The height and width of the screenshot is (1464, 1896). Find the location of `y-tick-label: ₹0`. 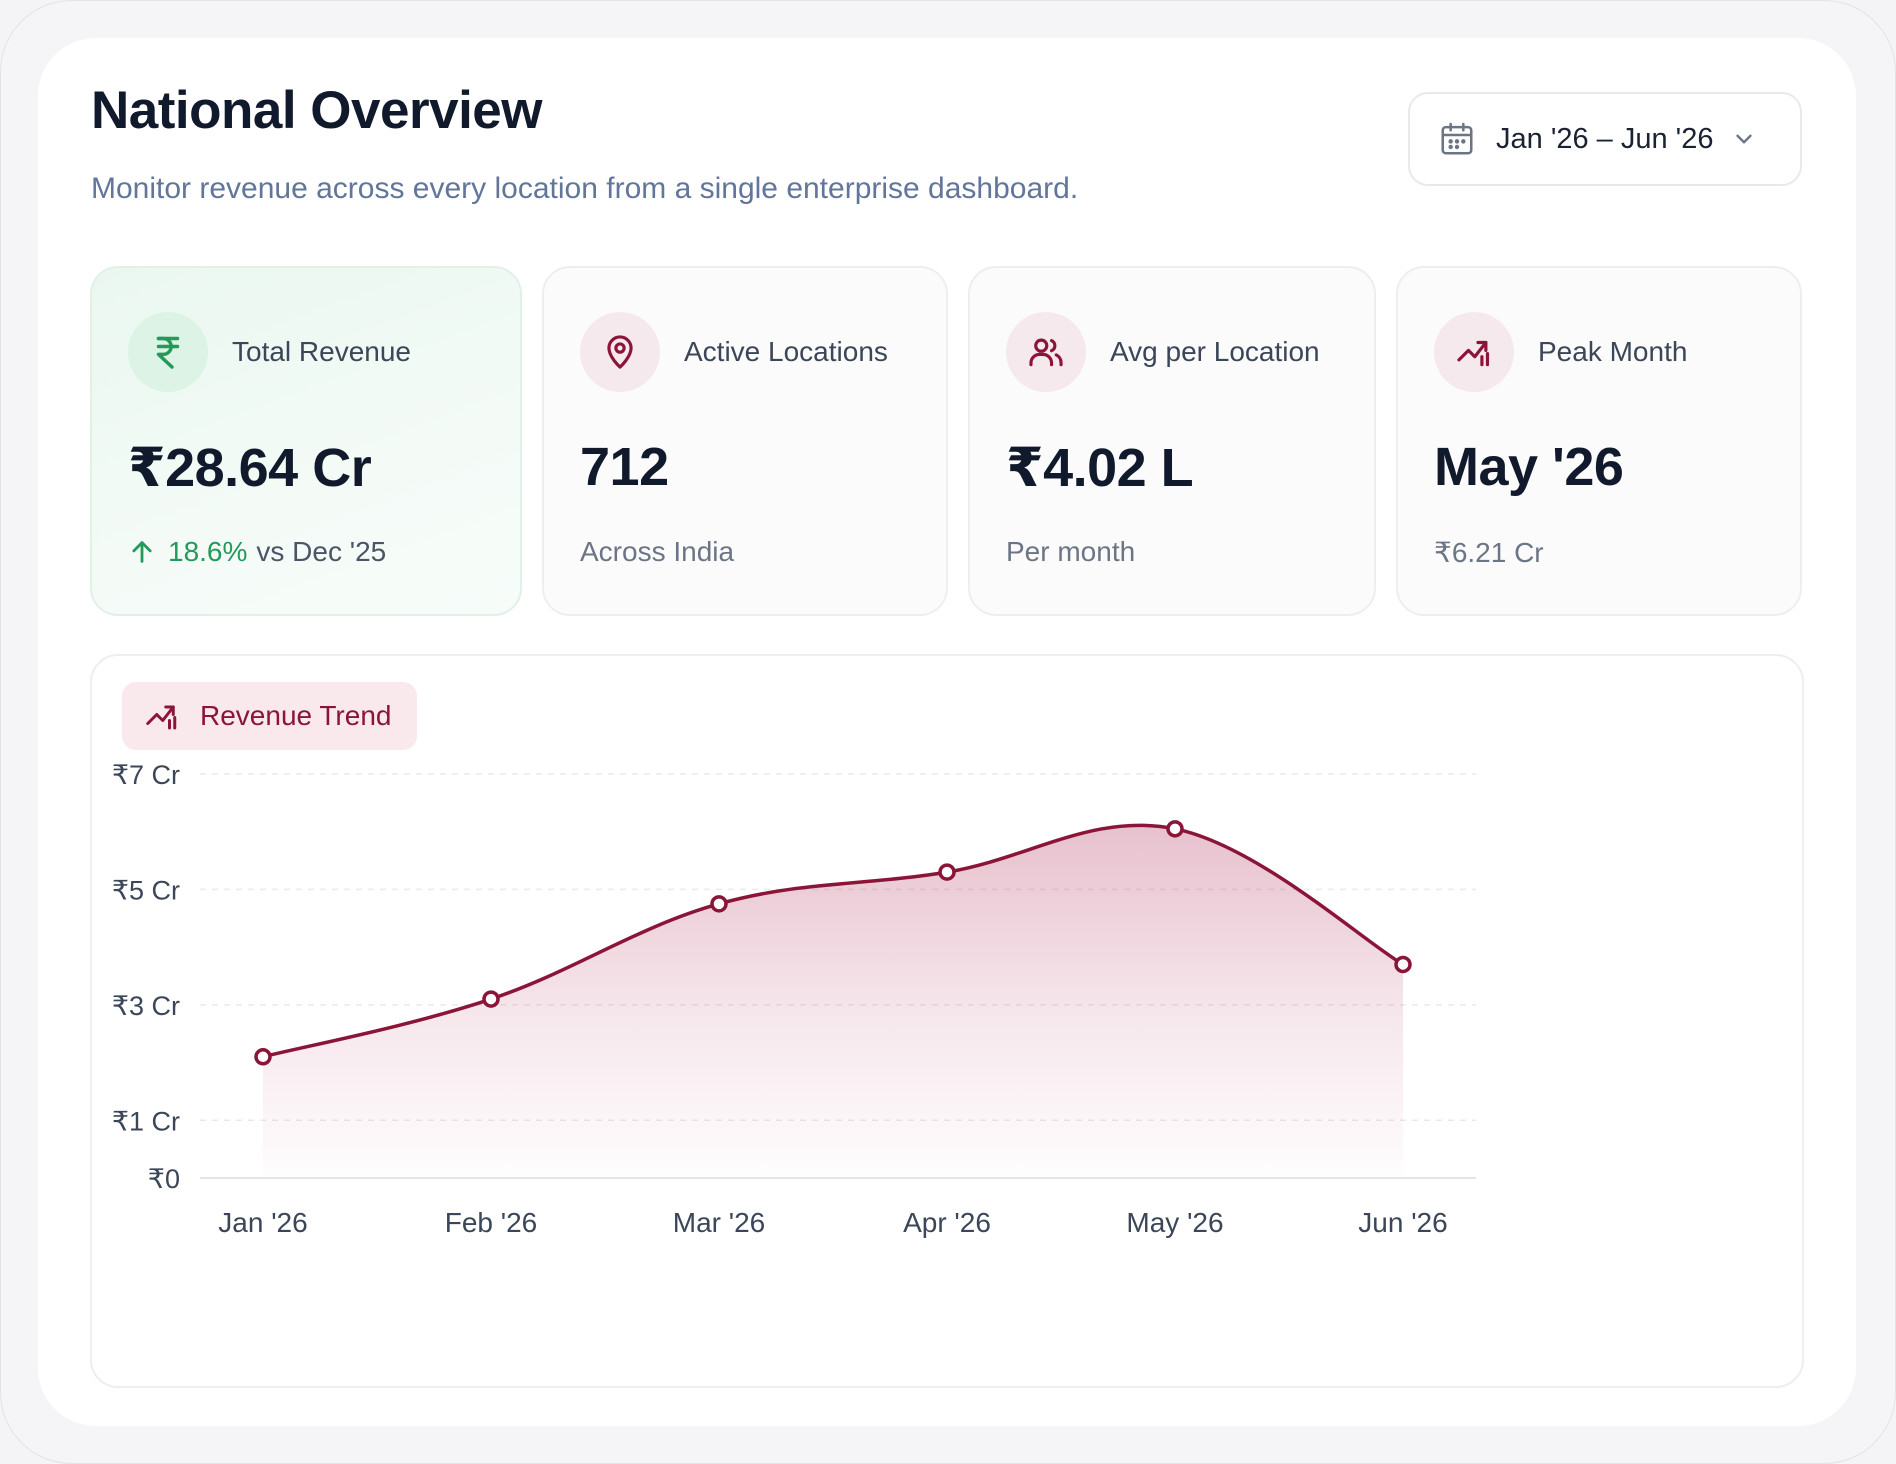

y-tick-label: ₹0 is located at coordinates (164, 1179).